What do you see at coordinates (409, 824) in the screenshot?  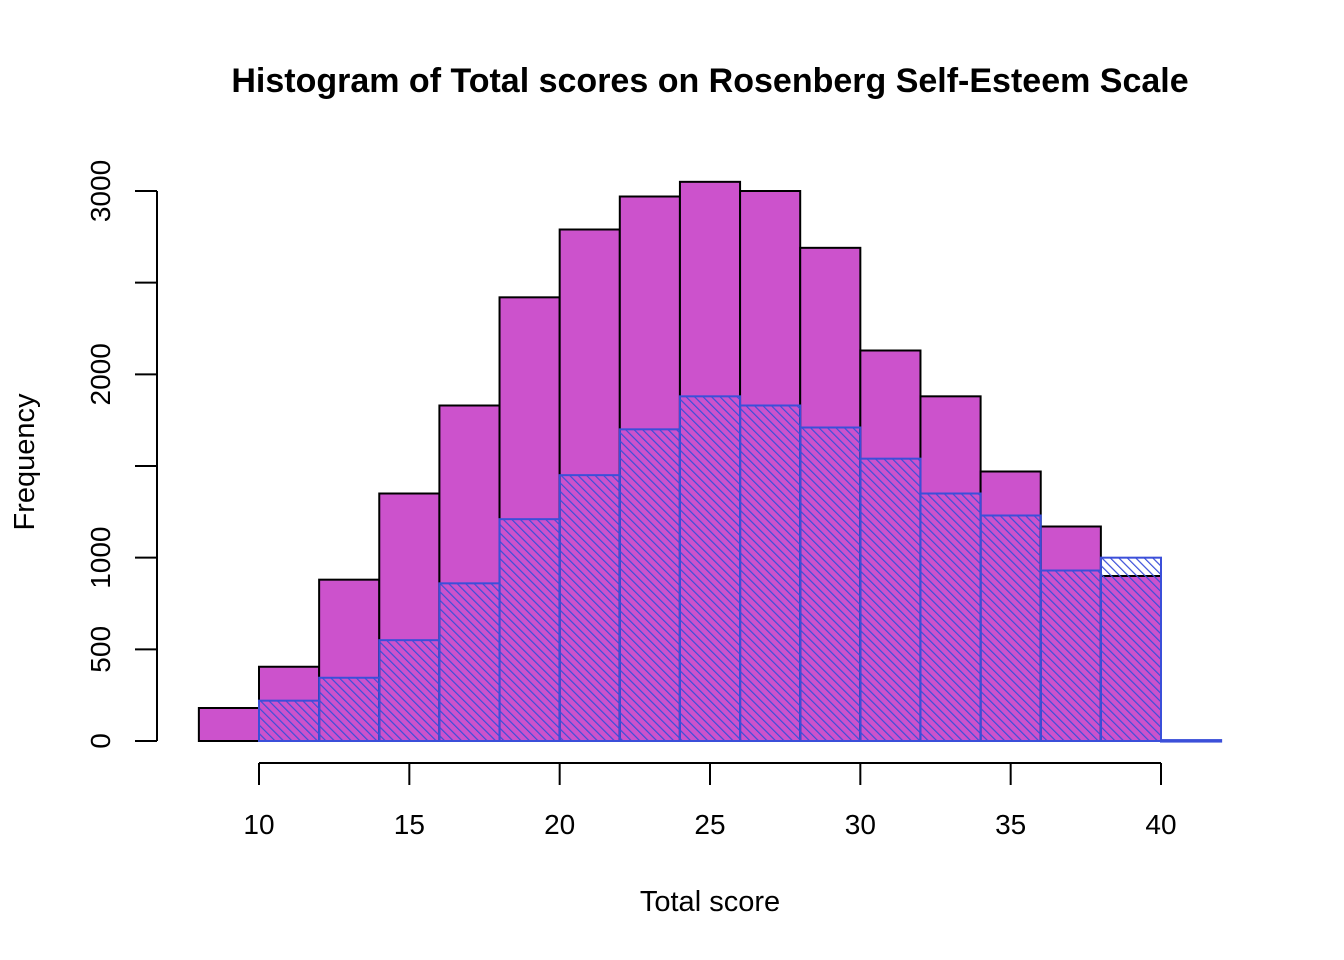 I see `x-tick-label: 15` at bounding box center [409, 824].